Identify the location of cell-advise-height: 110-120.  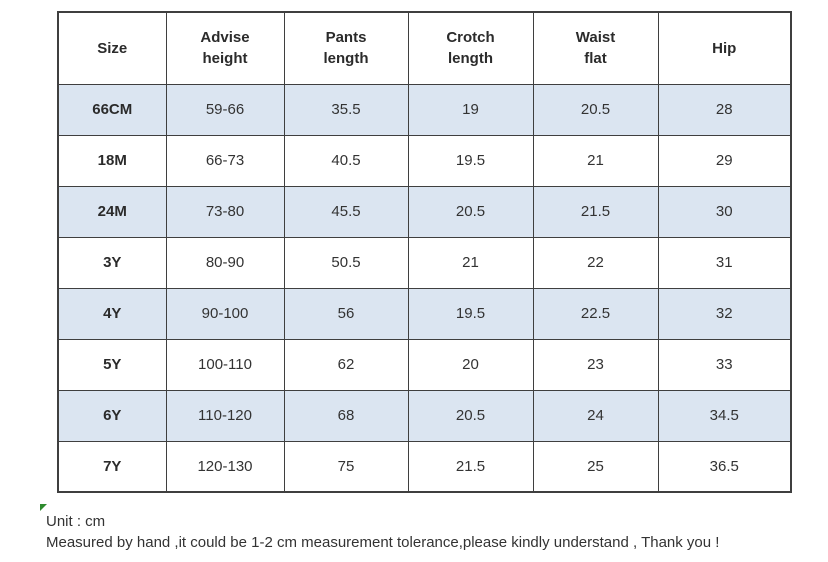
(225, 415).